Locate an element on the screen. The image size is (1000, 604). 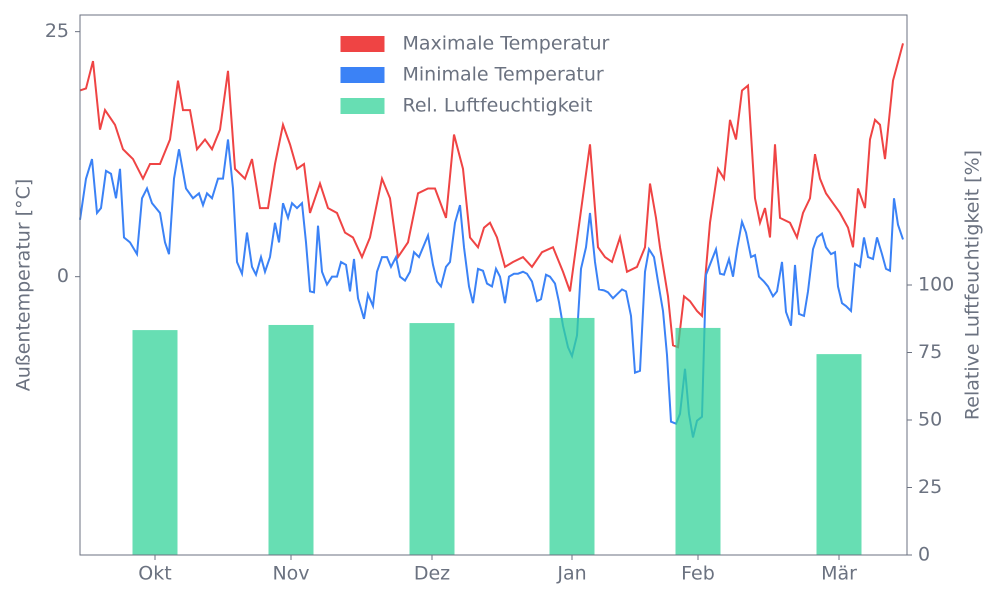
y-tick-label: 25 is located at coordinates (57, 31).